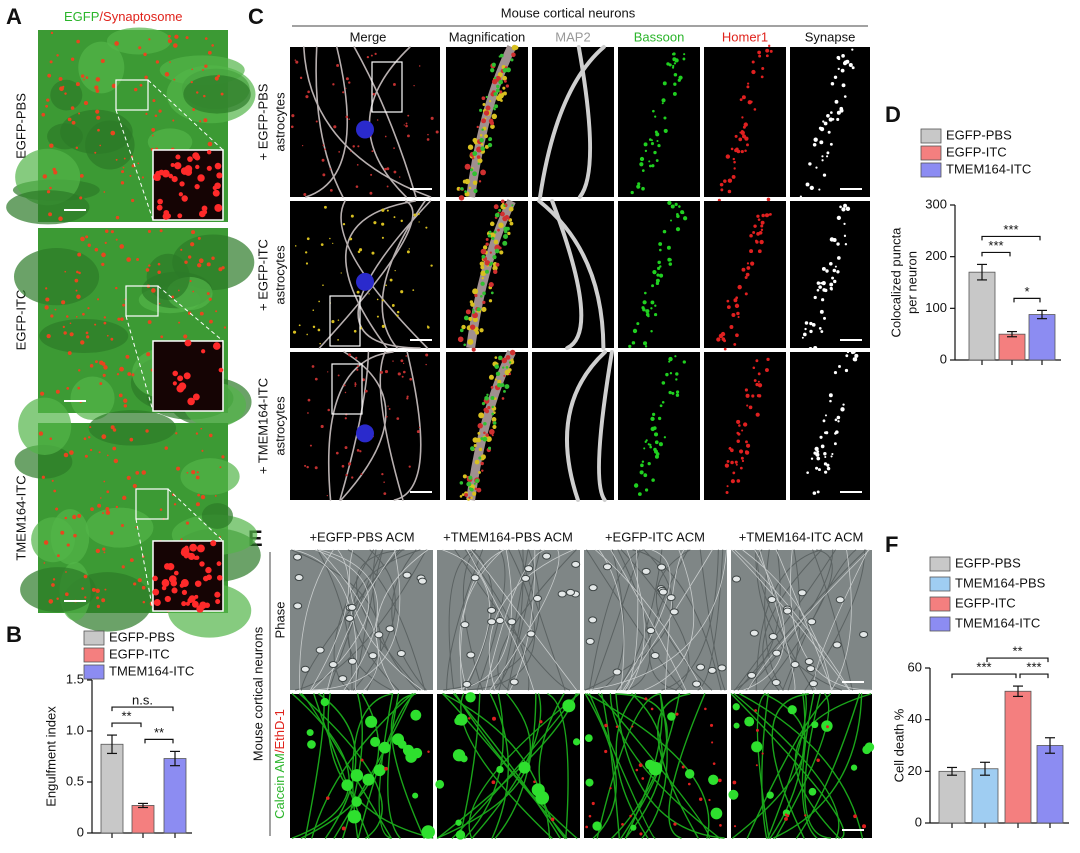 This screenshot has width=1080, height=853. What do you see at coordinates (142, 709) in the screenshot?
I see `significance-bracket` at bounding box center [142, 709].